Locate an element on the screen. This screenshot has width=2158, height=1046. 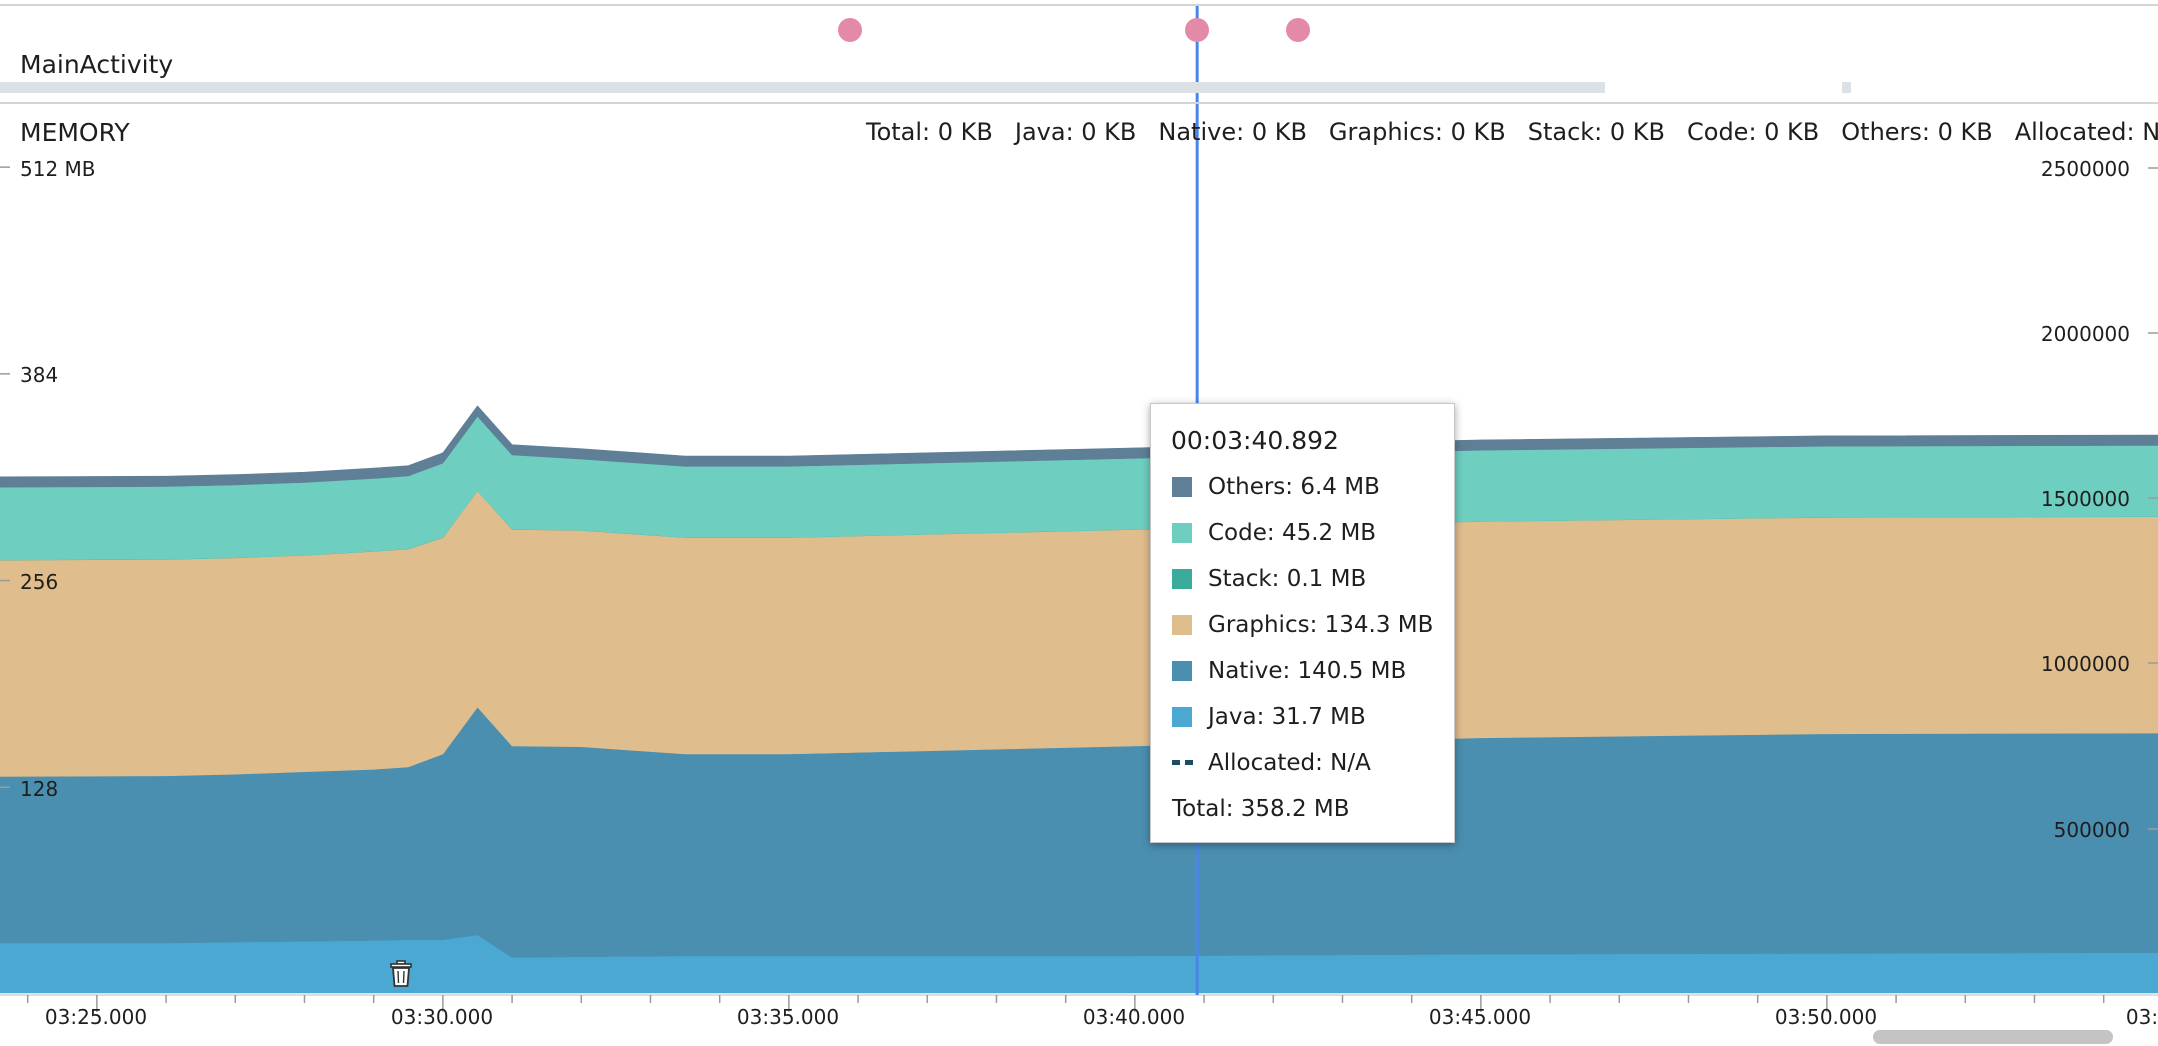
tooltip-total: Total: 358.2 MB is located at coordinates (1261, 809).